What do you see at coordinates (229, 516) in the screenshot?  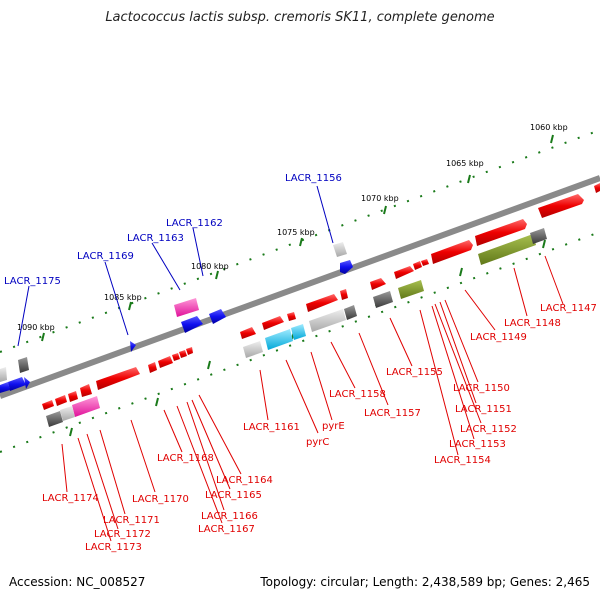 I see `gene-label: LACR_1166` at bounding box center [229, 516].